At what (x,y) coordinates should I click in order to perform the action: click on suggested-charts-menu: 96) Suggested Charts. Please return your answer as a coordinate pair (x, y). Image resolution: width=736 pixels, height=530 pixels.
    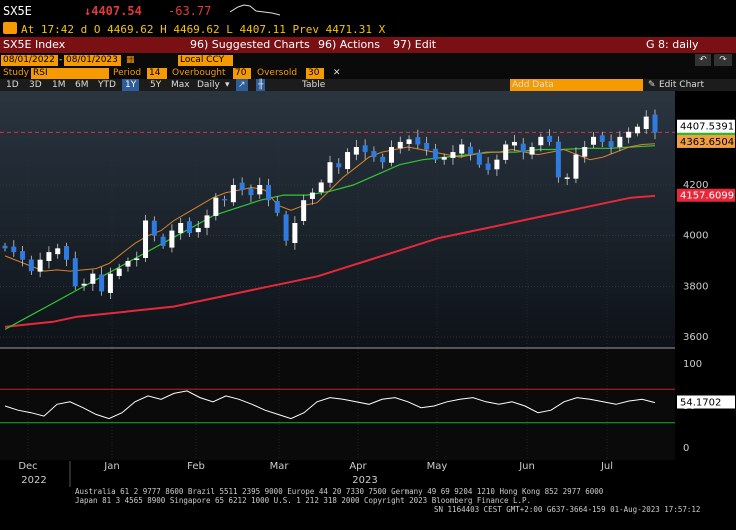
    Looking at the image, I should click on (250, 44).